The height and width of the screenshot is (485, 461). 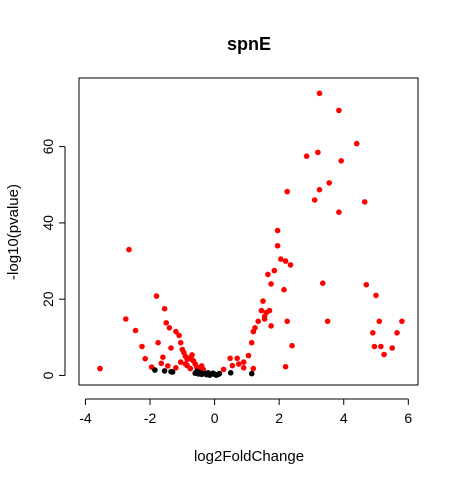 What do you see at coordinates (249, 456) in the screenshot?
I see `x-axis-title: log2FoldChange` at bounding box center [249, 456].